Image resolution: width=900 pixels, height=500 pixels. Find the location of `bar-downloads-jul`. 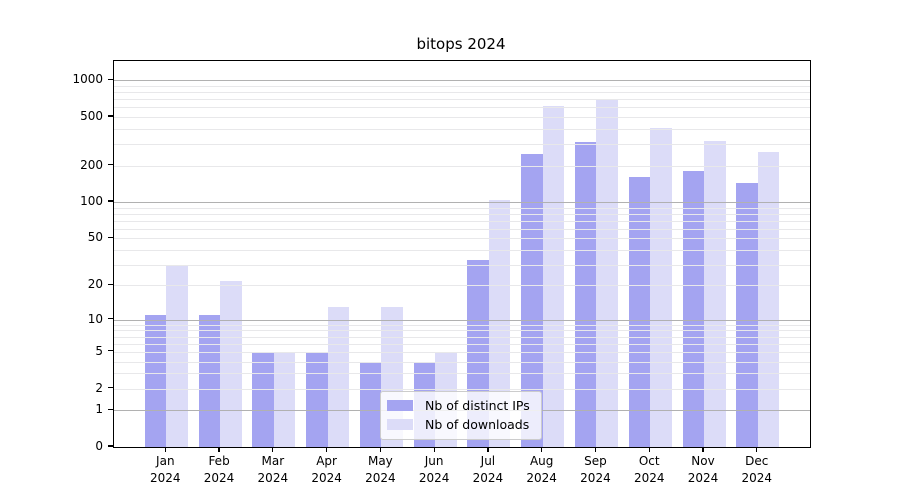

bar-downloads-jul is located at coordinates (499, 323).